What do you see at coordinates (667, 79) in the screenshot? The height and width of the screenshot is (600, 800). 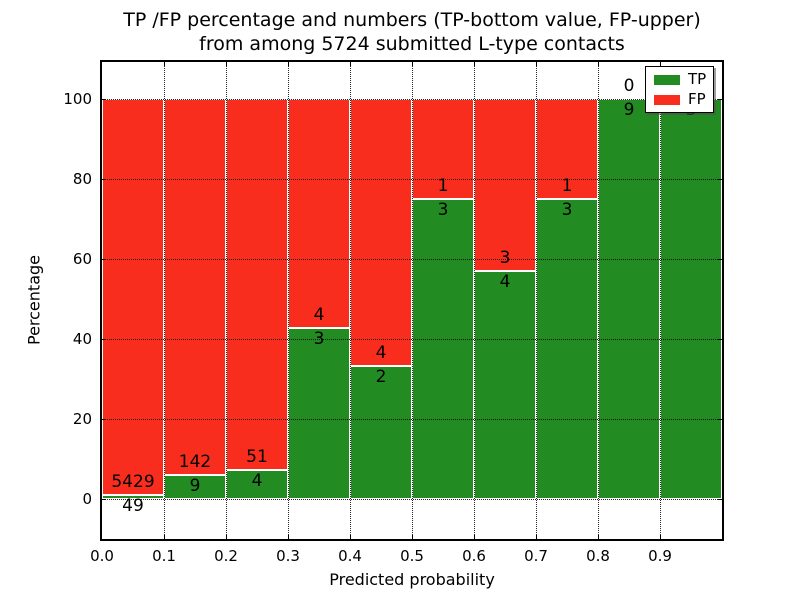 I see `legend-swatch-tp` at bounding box center [667, 79].